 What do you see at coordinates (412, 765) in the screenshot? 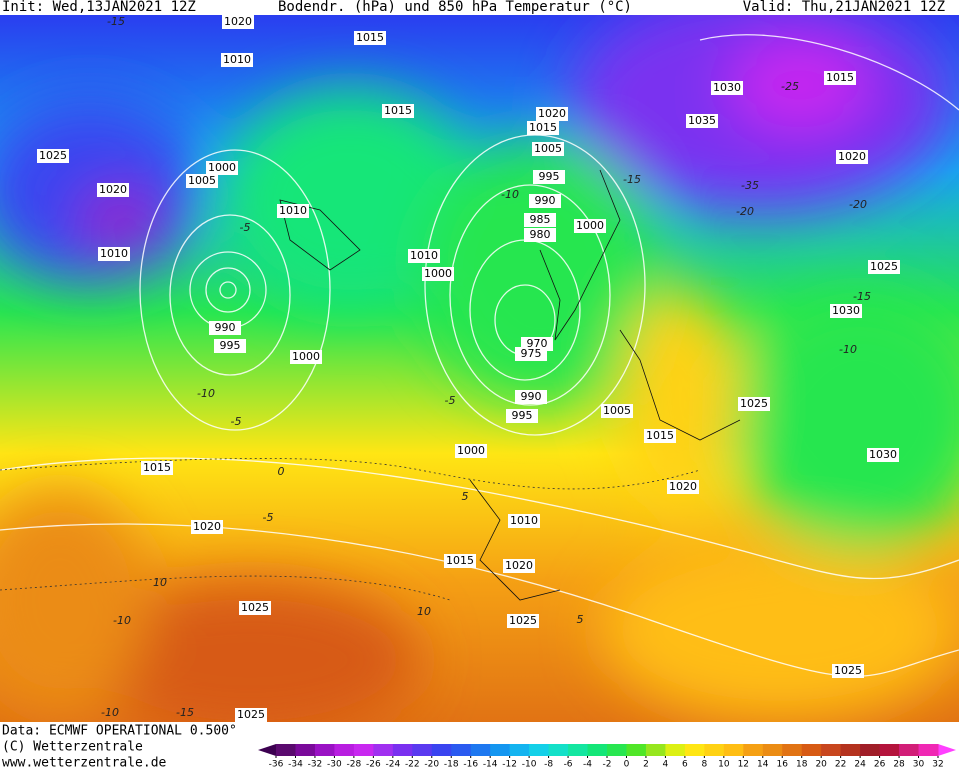
I see `colorbar-tick-label: -22` at bounding box center [412, 765].